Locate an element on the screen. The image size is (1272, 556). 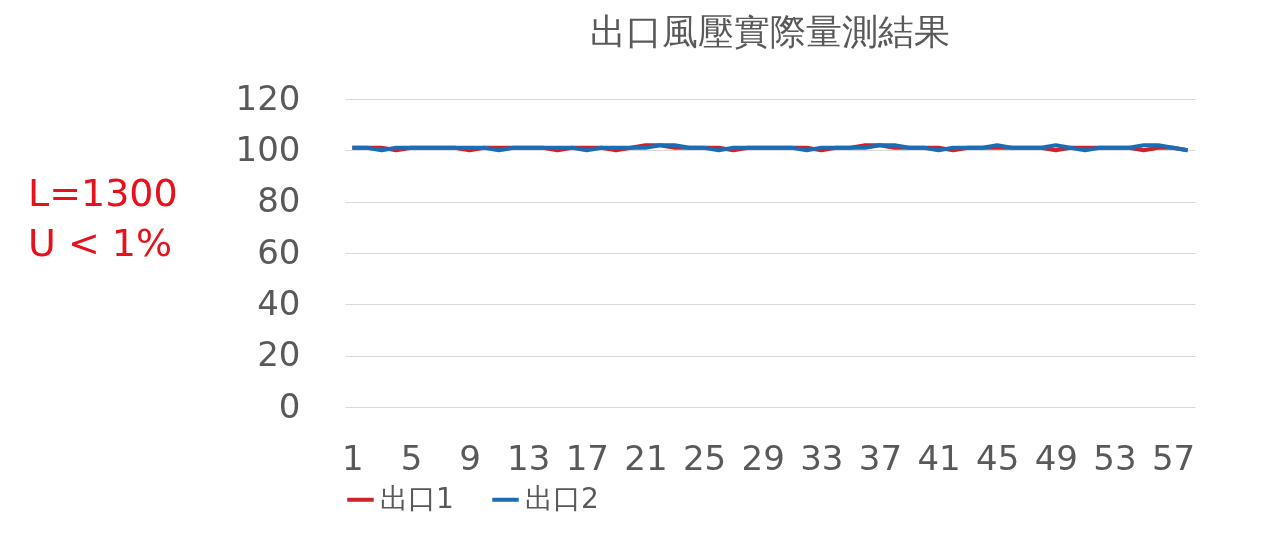
y-tick-label: 60 is located at coordinates (279, 251).